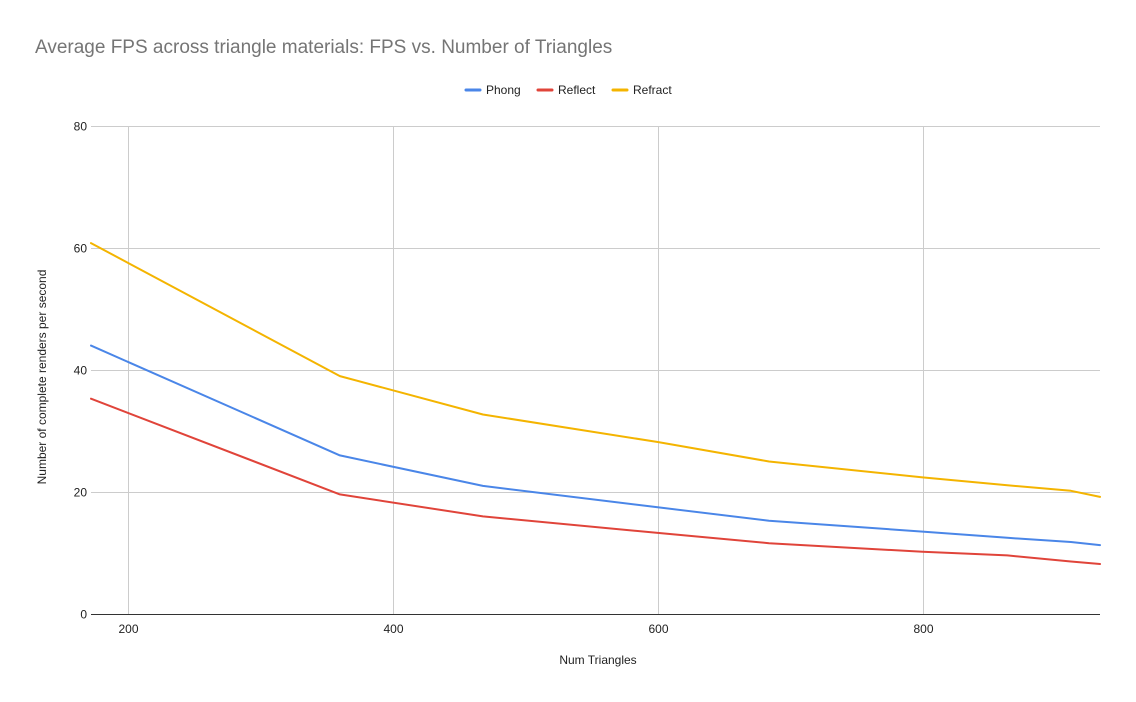  Describe the element at coordinates (923, 629) in the screenshot. I see `x-tick-label: 800` at that location.